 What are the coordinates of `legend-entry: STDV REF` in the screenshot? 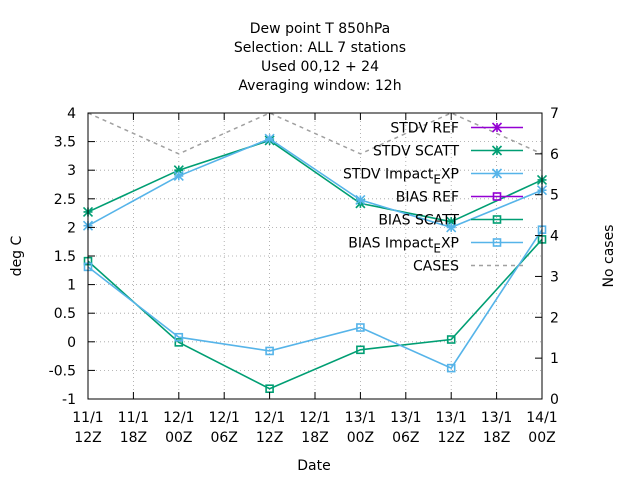 It's located at (456, 129).